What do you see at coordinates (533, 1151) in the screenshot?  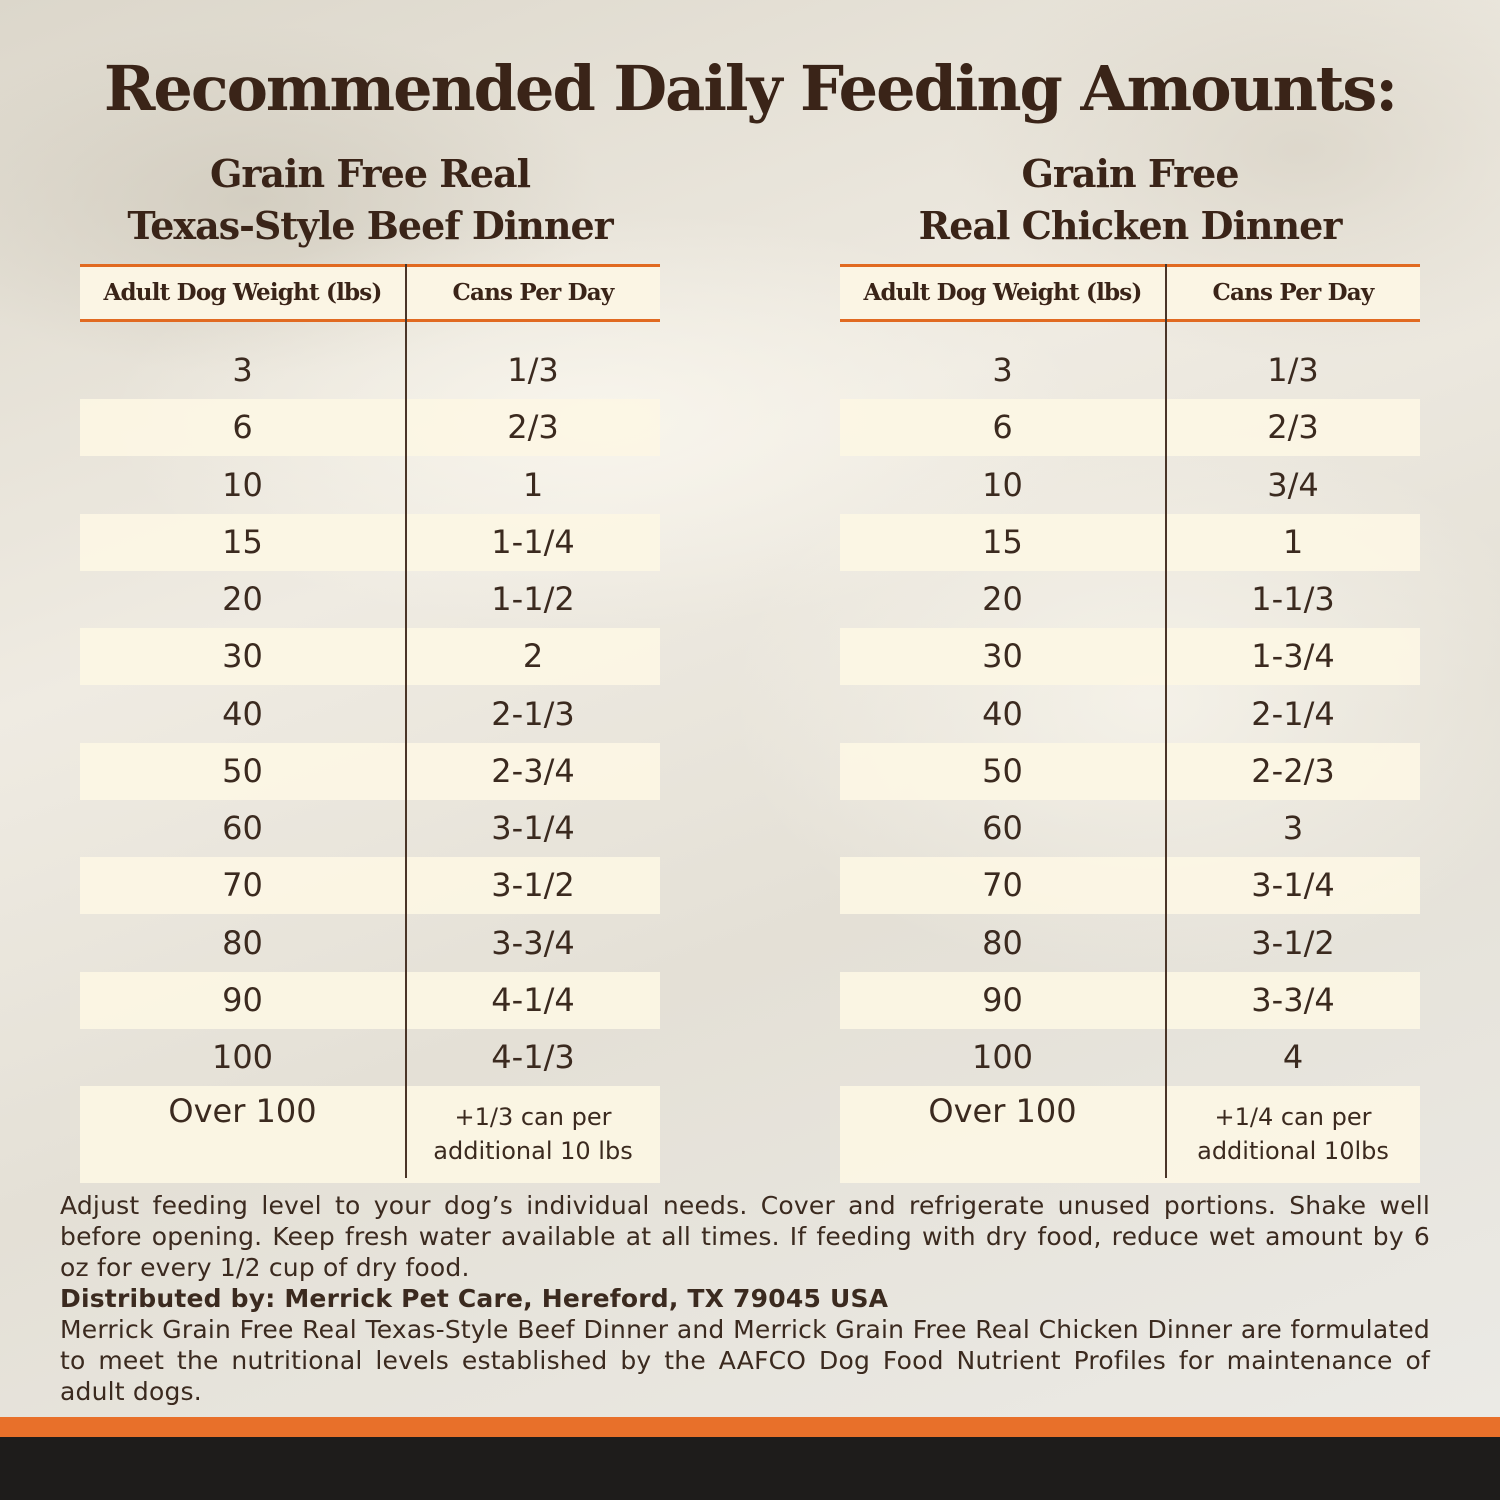 I see `cans-line2: additional 10 lbs` at bounding box center [533, 1151].